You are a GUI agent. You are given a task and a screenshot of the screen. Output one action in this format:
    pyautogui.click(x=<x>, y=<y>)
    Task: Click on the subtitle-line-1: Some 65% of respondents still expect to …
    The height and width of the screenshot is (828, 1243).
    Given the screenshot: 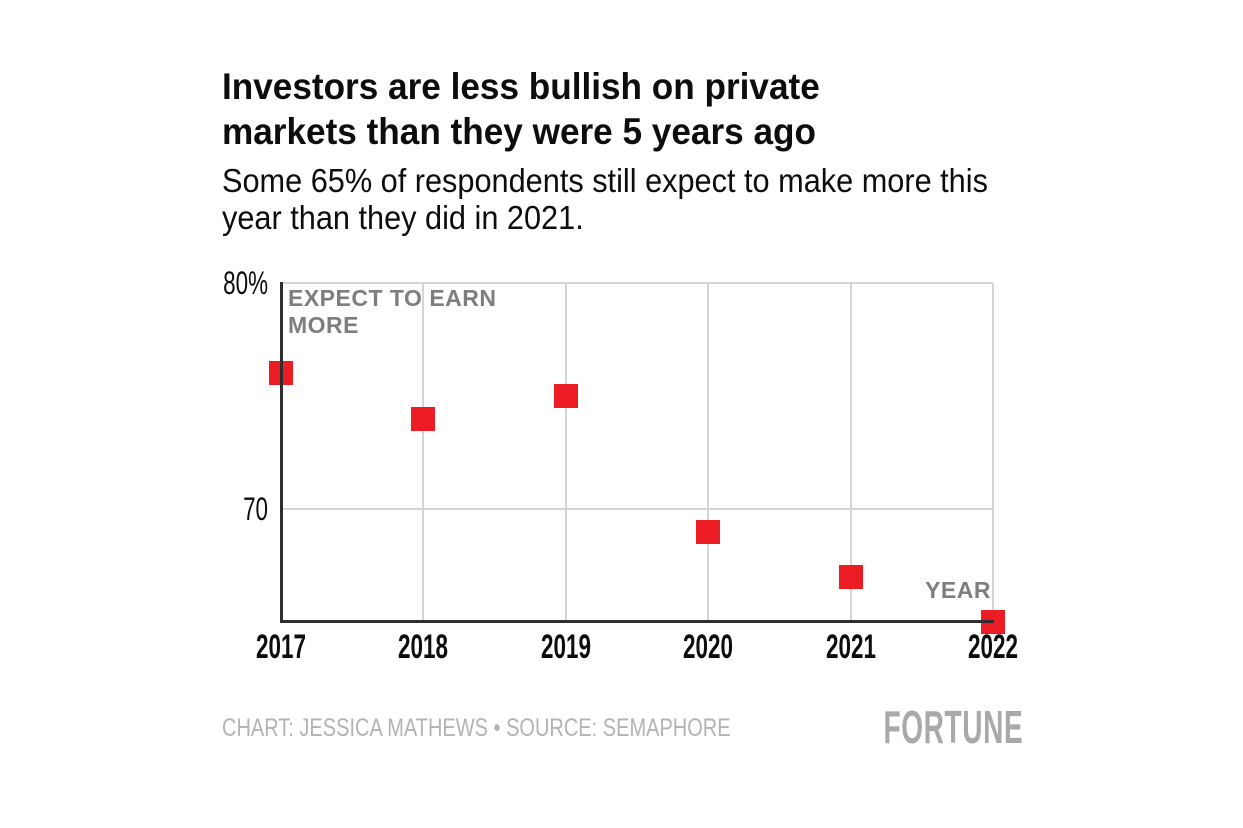 What is the action you would take?
    pyautogui.click(x=605, y=180)
    